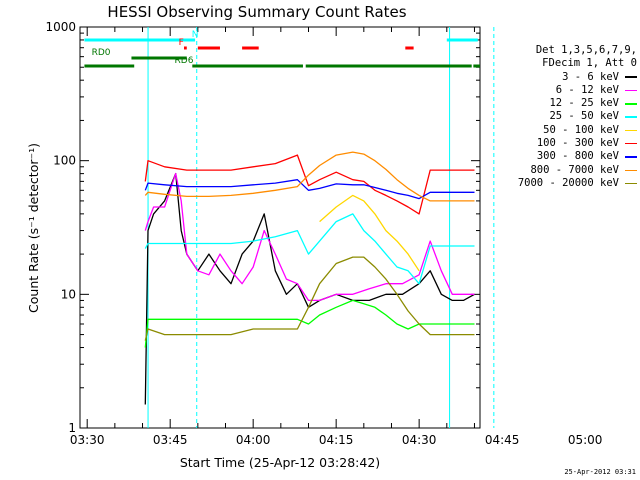 The width and height of the screenshot is (640, 480). Describe the element at coordinates (584, 103) in the screenshot. I see `legend-entry-label: 12 - 25 keV` at that location.